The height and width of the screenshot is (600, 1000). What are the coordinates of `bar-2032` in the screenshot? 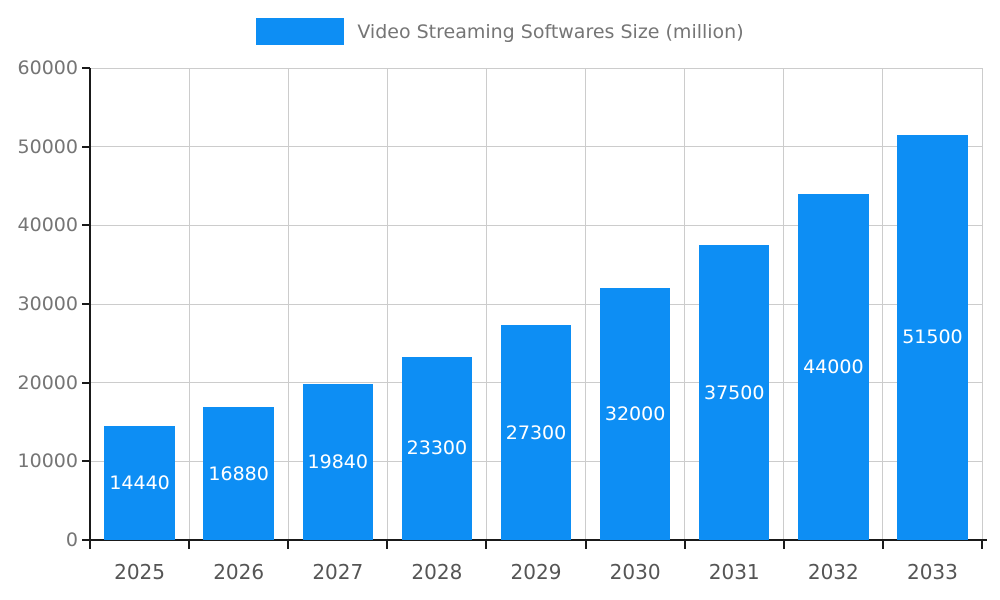 It's located at (833, 366).